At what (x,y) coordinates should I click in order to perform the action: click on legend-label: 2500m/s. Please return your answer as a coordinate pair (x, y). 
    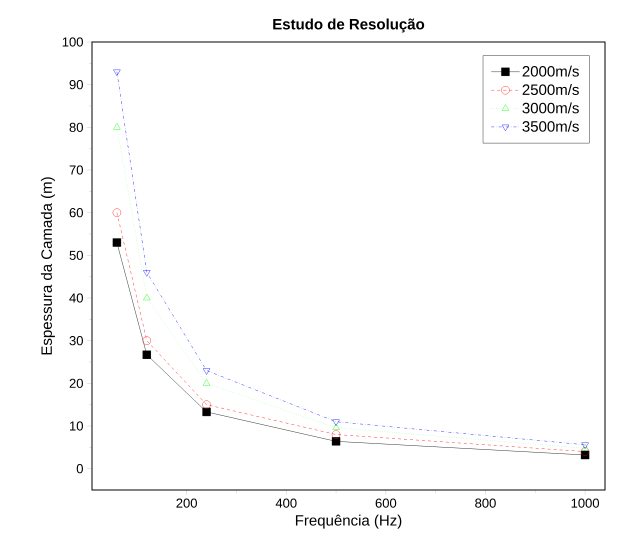
    Looking at the image, I should click on (550, 90).